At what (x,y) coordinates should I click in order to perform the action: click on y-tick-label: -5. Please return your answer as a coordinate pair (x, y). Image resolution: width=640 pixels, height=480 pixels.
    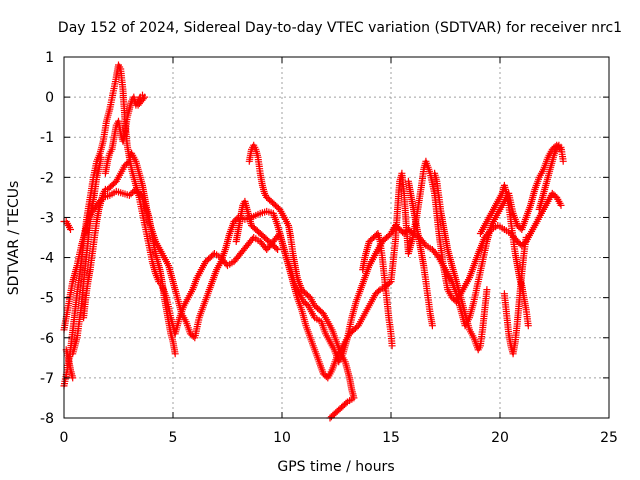
    Looking at the image, I should click on (47, 299).